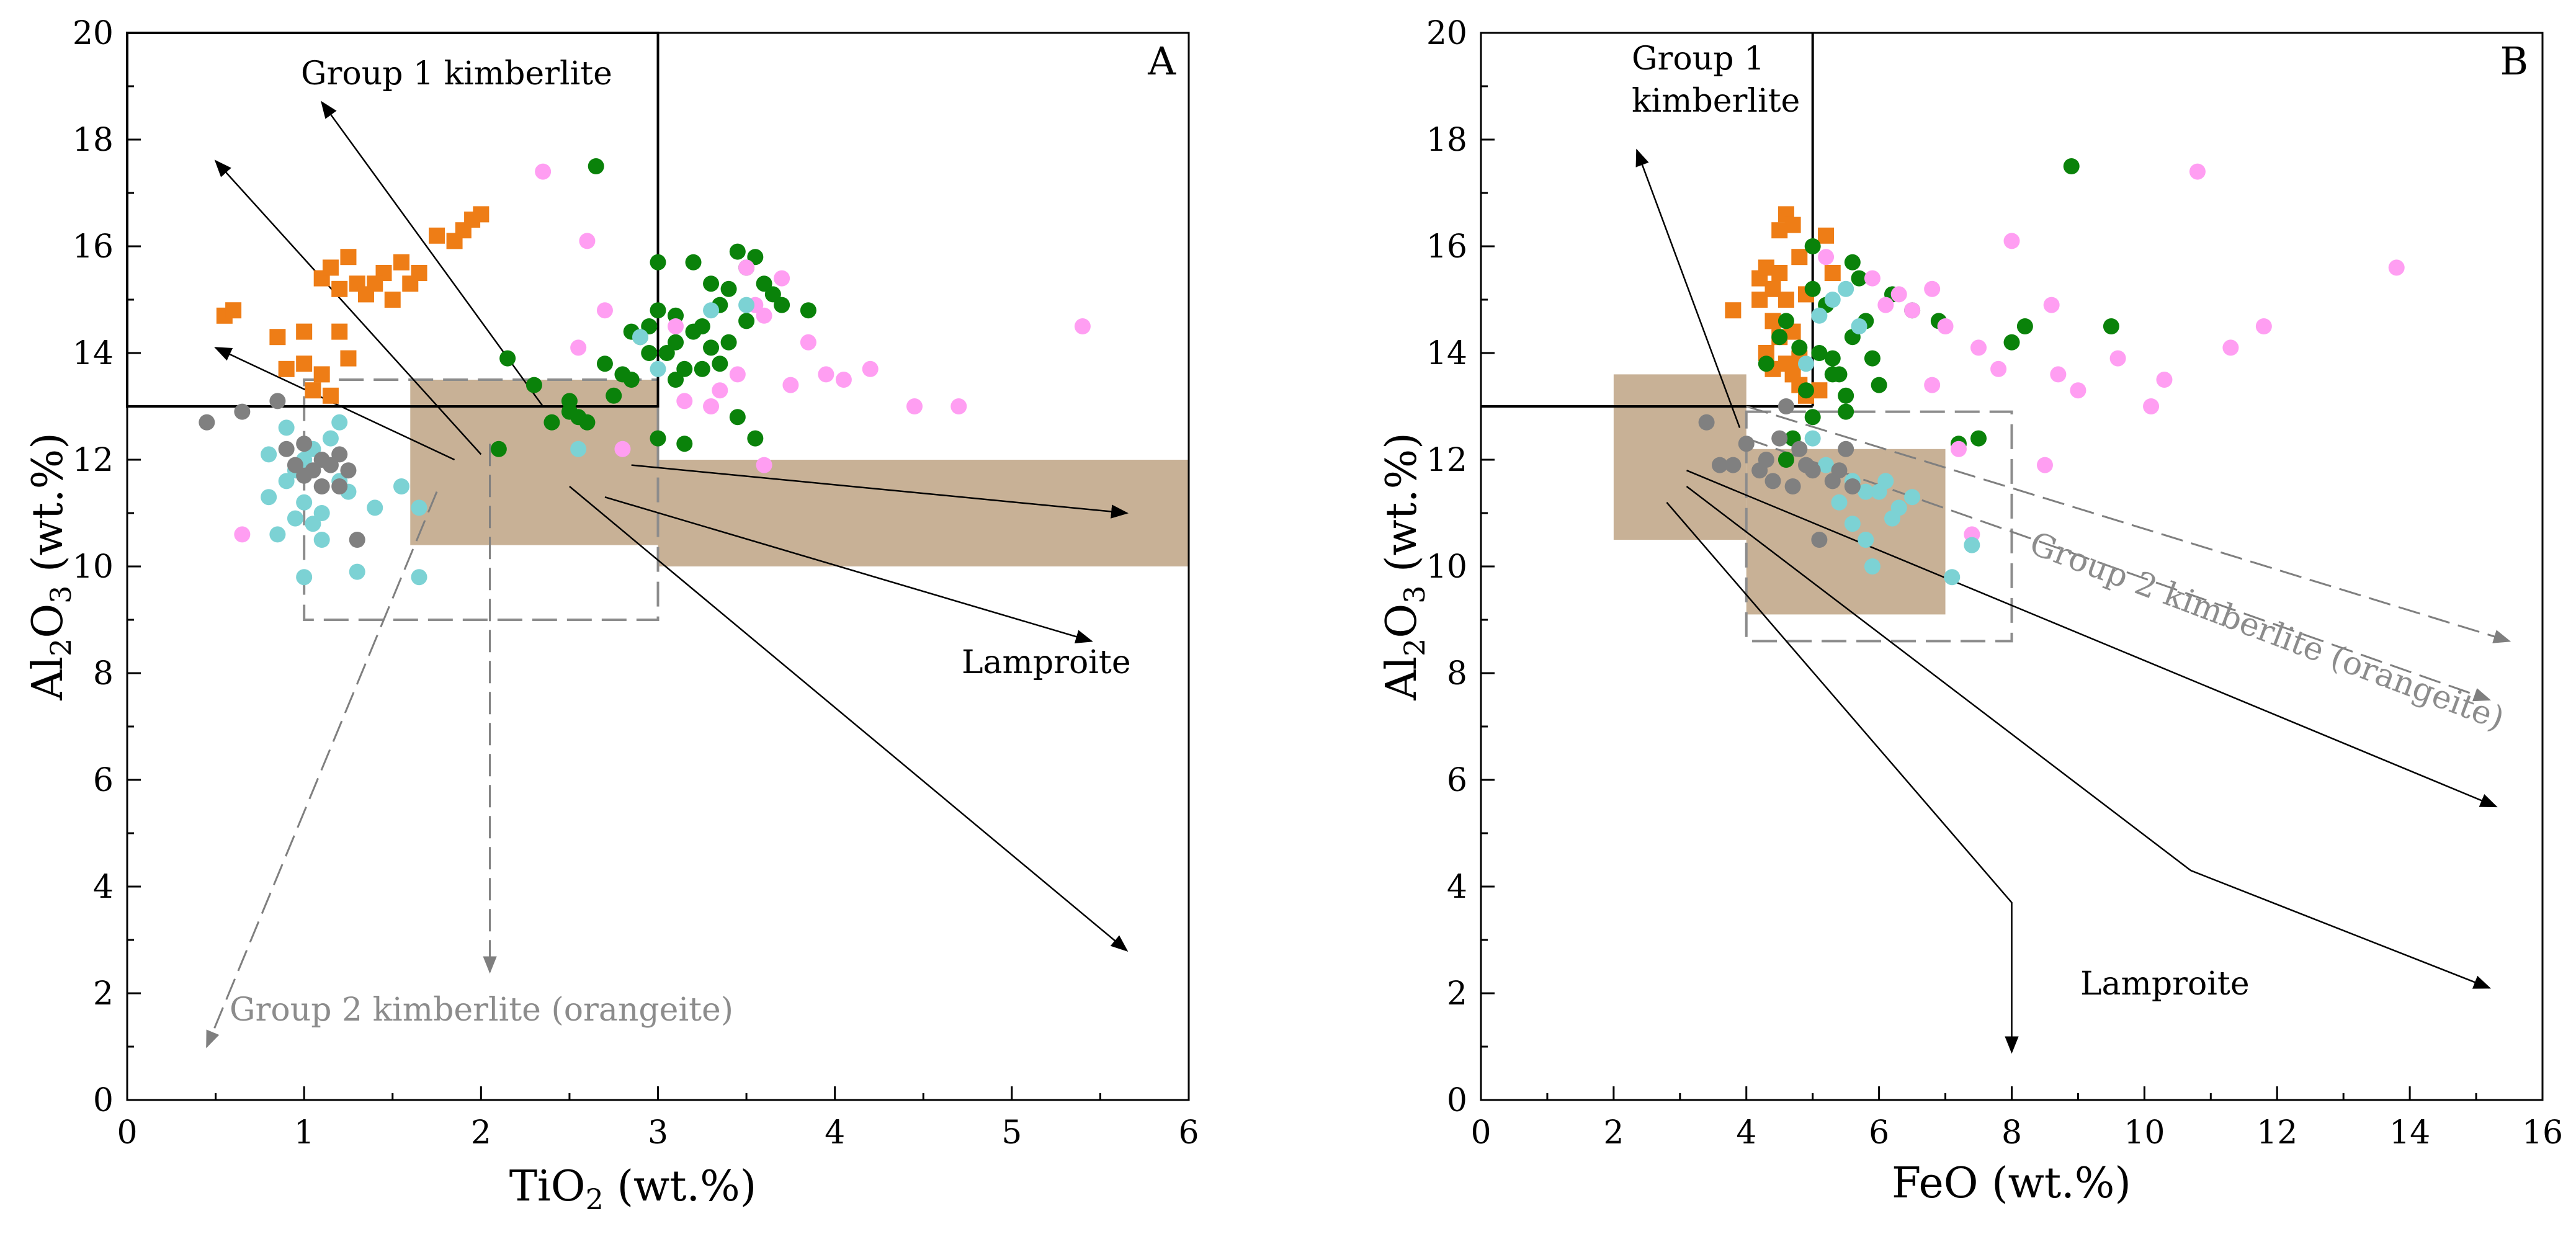 This screenshot has height=1234, width=2576. What do you see at coordinates (93, 353) in the screenshot?
I see `panel-a-y-tick-label-7: 14` at bounding box center [93, 353].